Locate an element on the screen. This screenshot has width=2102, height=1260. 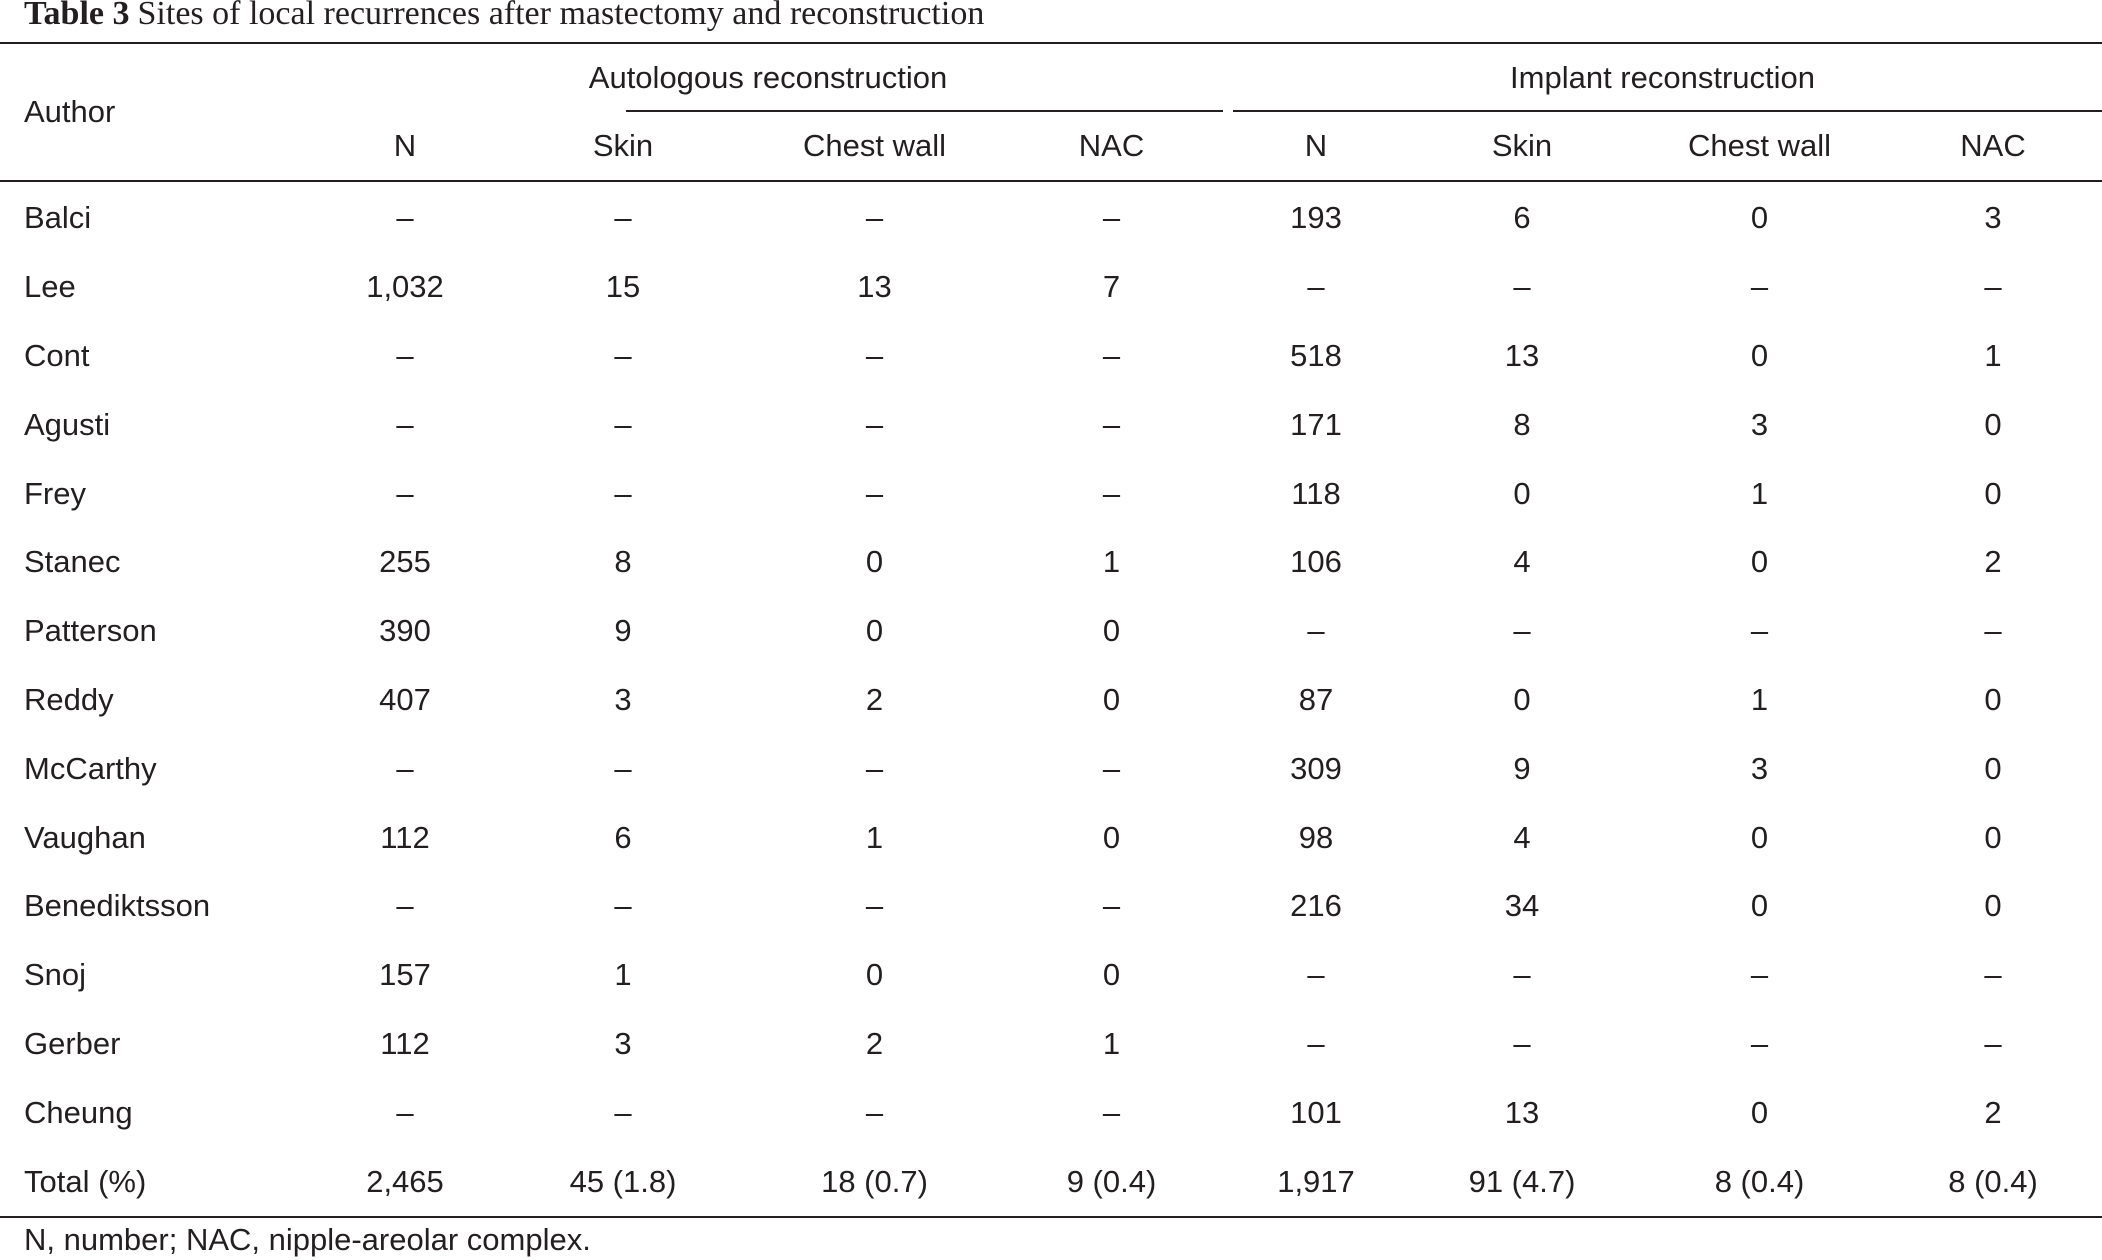
implant-group-label: Implant reconstruction is located at coordinates (1663, 77).